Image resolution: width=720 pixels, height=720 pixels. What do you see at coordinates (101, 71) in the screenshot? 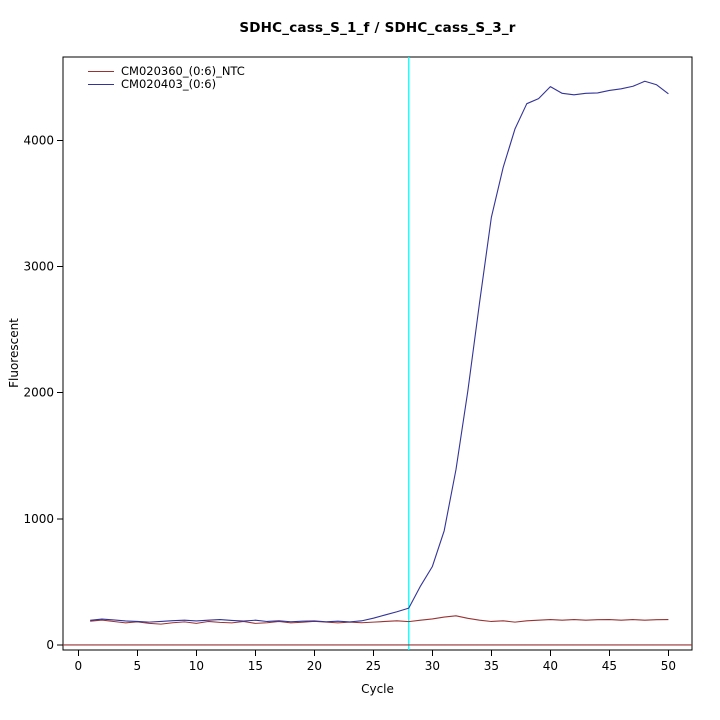
I see `legend-line-swatch-ntc` at bounding box center [101, 71].